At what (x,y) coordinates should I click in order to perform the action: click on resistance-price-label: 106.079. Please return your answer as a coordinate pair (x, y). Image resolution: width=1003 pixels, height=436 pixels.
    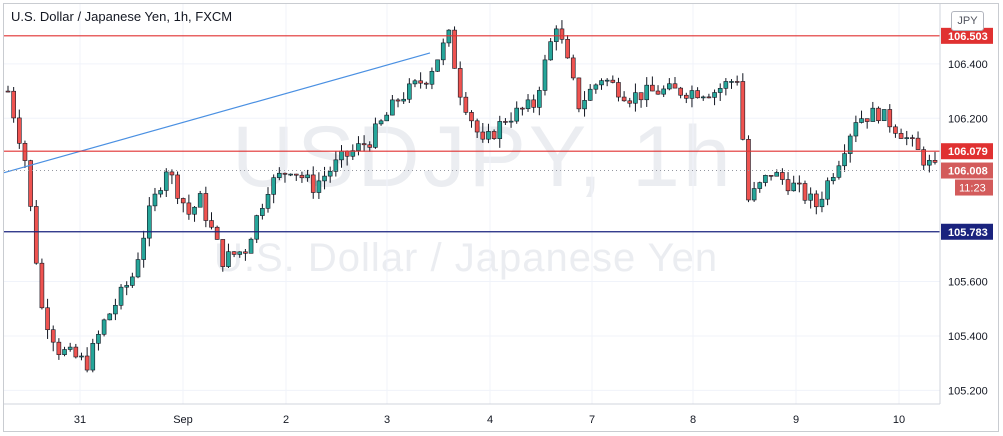
    Looking at the image, I should click on (967, 151).